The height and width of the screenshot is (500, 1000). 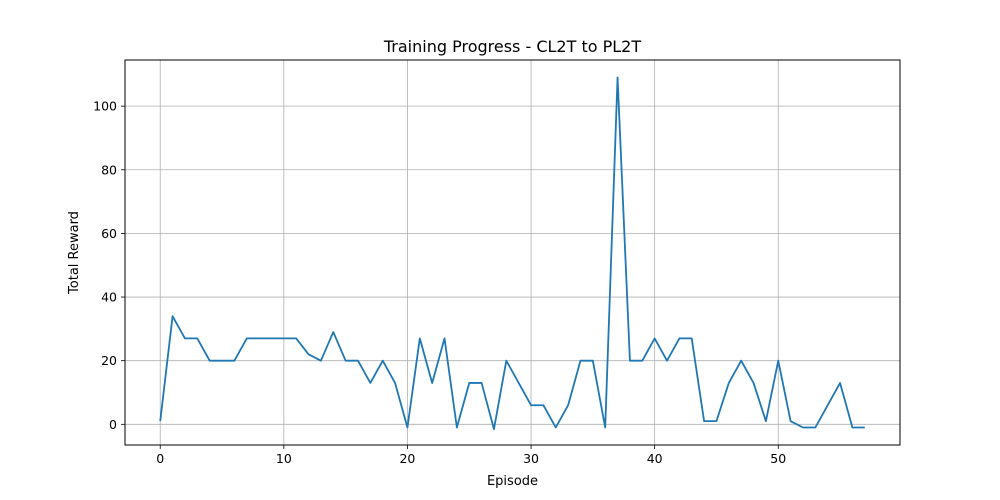 What do you see at coordinates (778, 458) in the screenshot?
I see `x-tick-label: 50` at bounding box center [778, 458].